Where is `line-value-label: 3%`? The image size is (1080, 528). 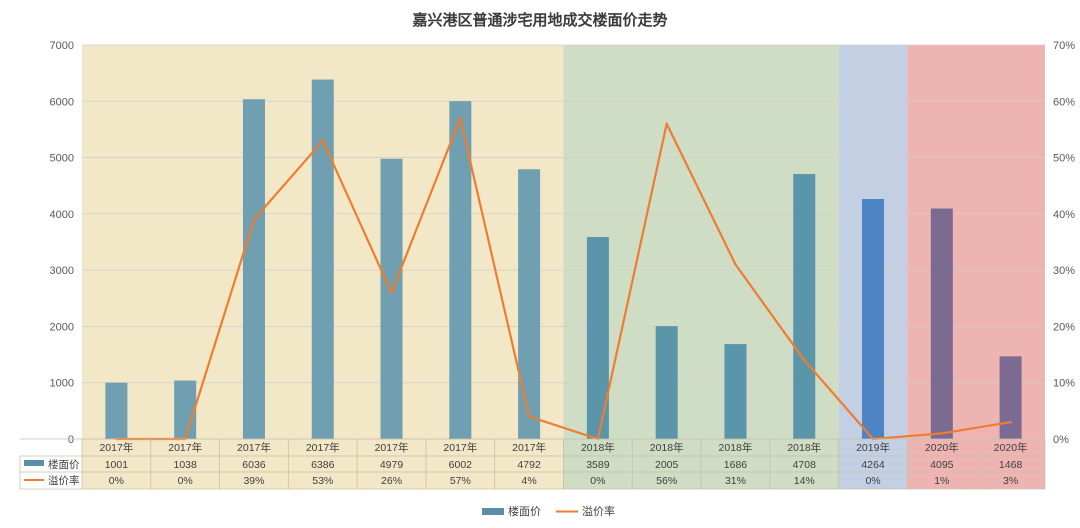 line-value-label: 3% is located at coordinates (1010, 481).